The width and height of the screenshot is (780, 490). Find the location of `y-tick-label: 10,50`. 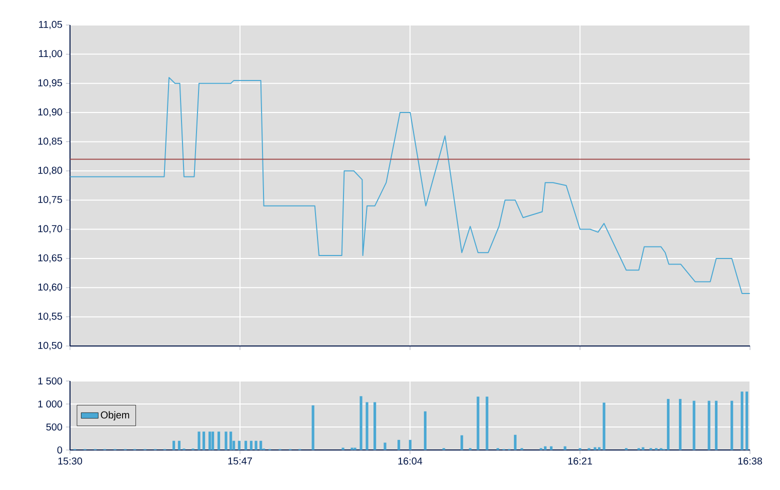

y-tick-label: 10,50 is located at coordinates (50, 346).